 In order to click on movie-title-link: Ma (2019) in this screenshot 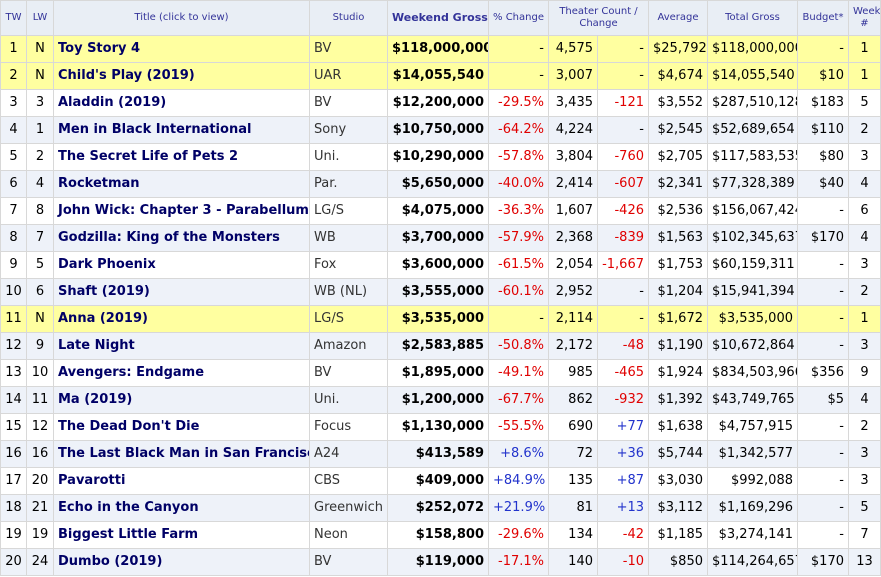, I will do `click(95, 399)`.